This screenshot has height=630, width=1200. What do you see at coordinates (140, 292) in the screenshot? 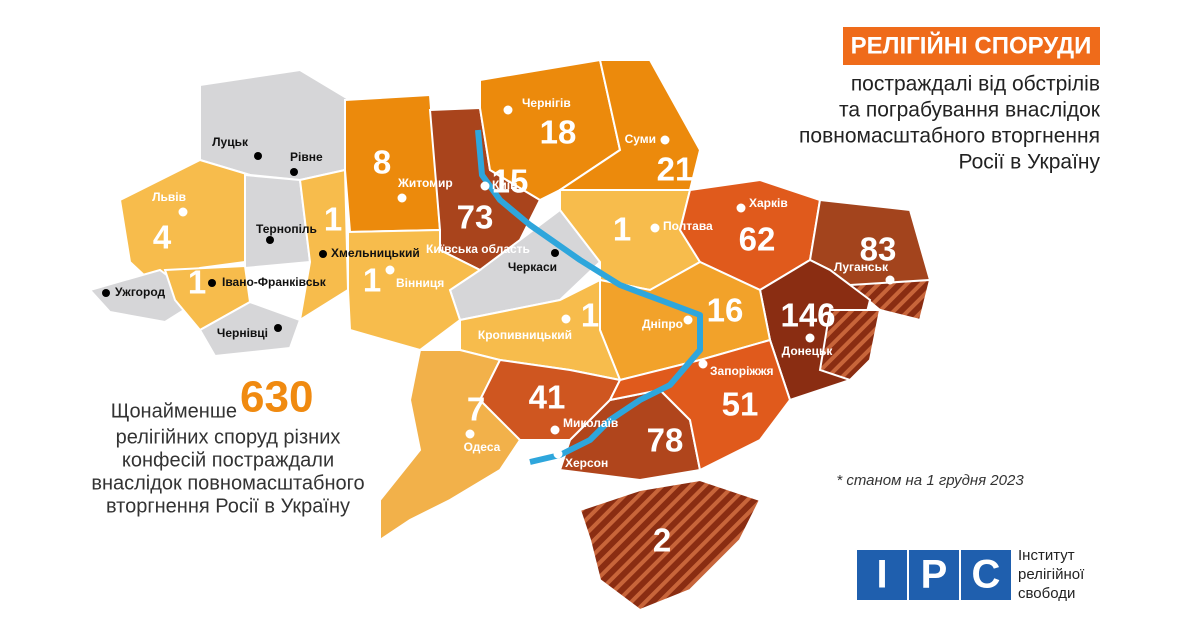
I see `city-label: Ужгород` at bounding box center [140, 292].